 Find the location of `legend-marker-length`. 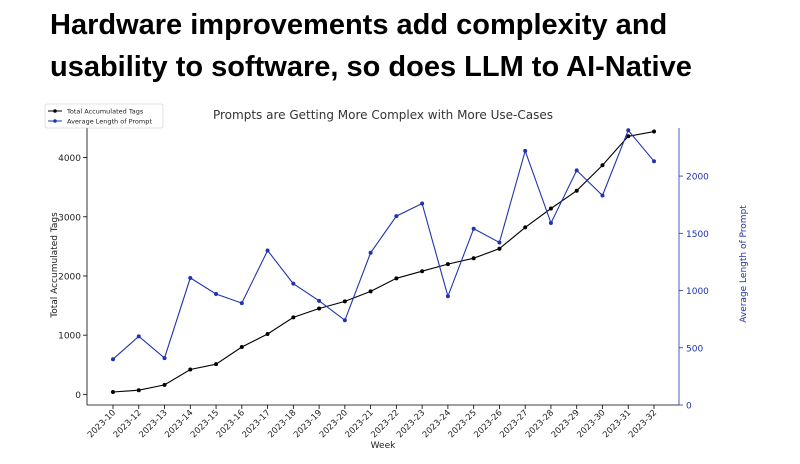

legend-marker-length is located at coordinates (55, 121).